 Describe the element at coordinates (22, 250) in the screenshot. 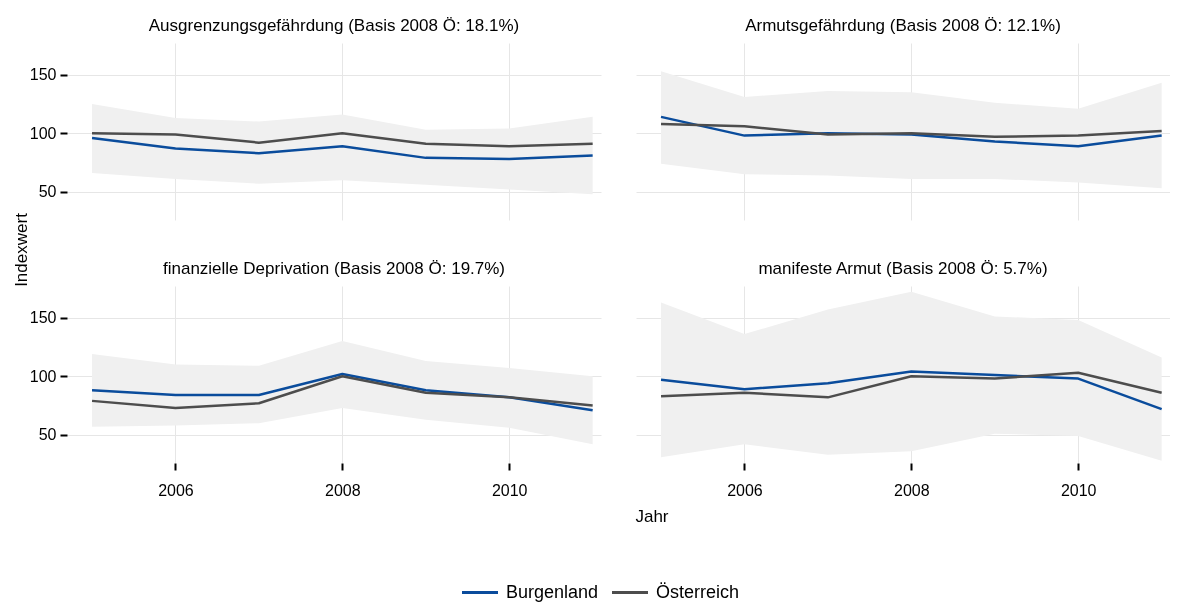

I see `y-axis-title: Indexwert` at that location.